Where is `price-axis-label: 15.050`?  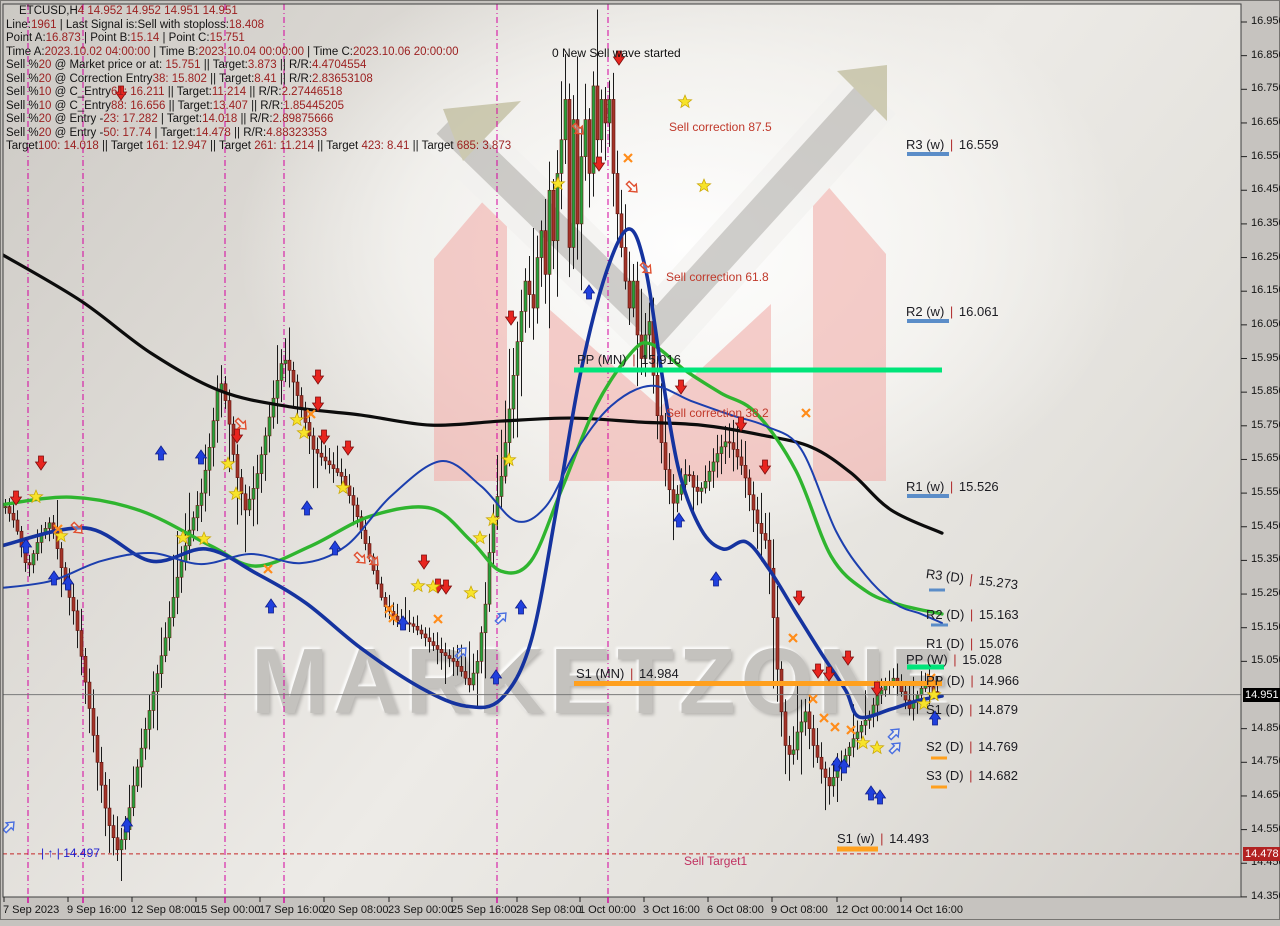 price-axis-label: 15.050 is located at coordinates (1265, 660).